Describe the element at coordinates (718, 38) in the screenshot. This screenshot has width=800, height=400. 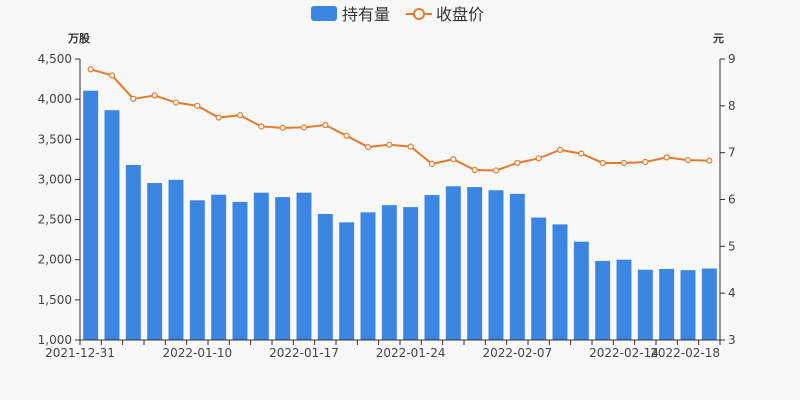
I see `right-axis-unit: 元` at that location.